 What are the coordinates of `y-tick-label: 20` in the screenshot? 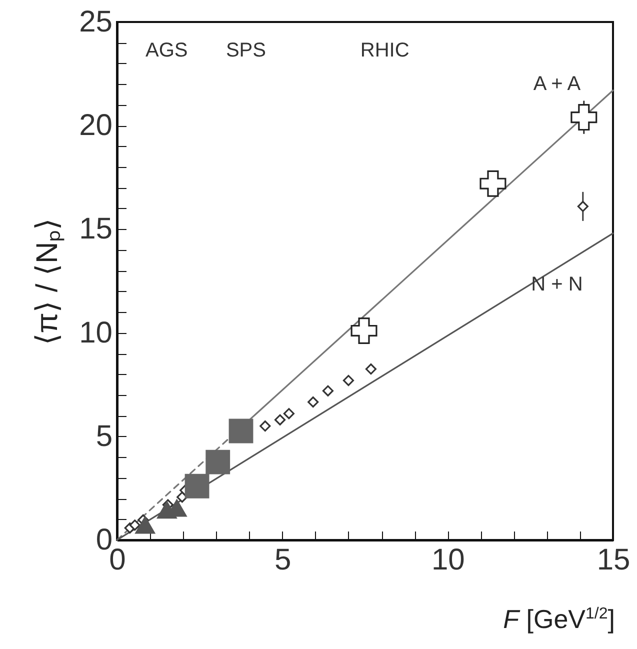 It's located at (95, 125).